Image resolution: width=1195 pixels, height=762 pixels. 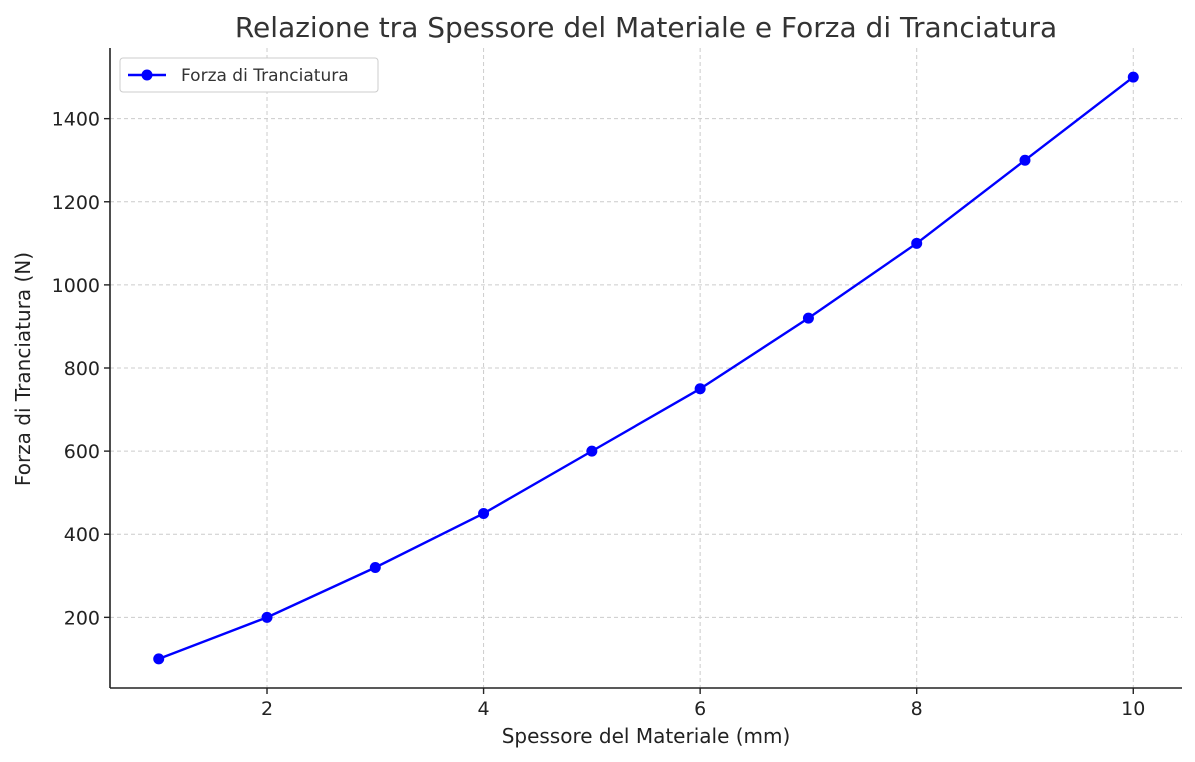 I want to click on x-tick-label: 4, so click(x=484, y=709).